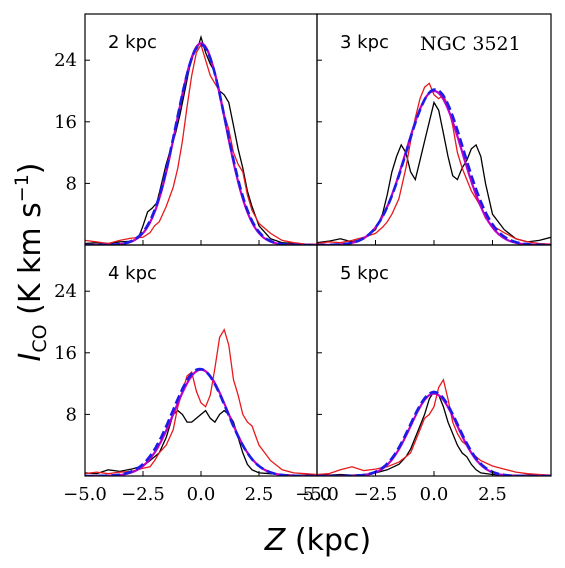 The image size is (565, 568). Describe the element at coordinates (285, 494) in the screenshot. I see `xtick-labels: −5.0 −2.5 0.0 2.5 5.0−5.0 −2.5 0.0 2.5` at that location.